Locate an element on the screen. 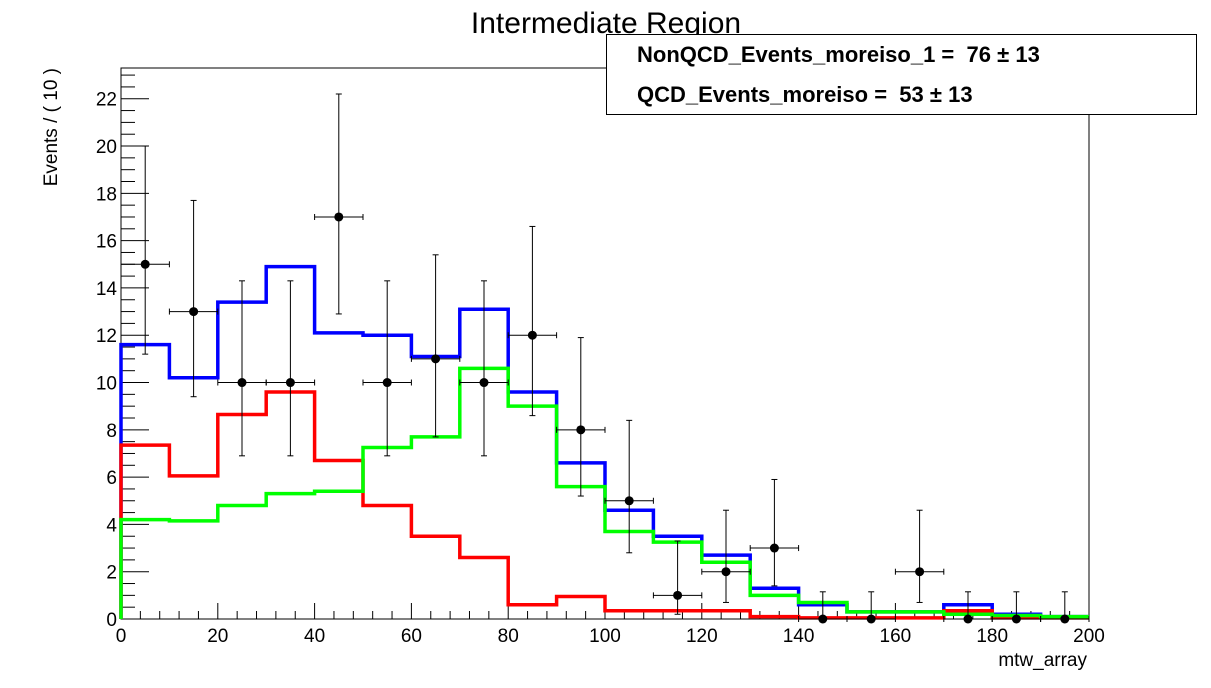 The image size is (1211, 688). x-tick-label: 0 is located at coordinates (121, 636).